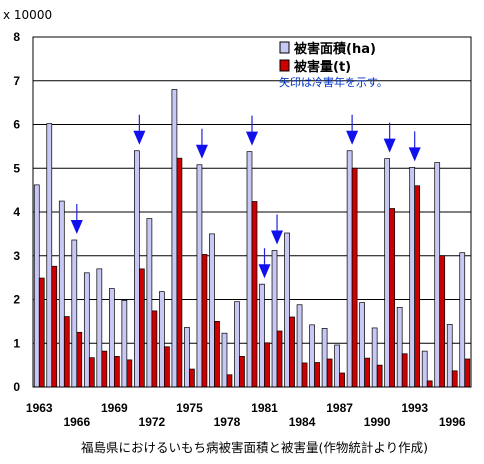 This screenshot has width=484, height=464. What do you see at coordinates (264, 408) in the screenshot?
I see `x-tick-label: 1981` at bounding box center [264, 408].